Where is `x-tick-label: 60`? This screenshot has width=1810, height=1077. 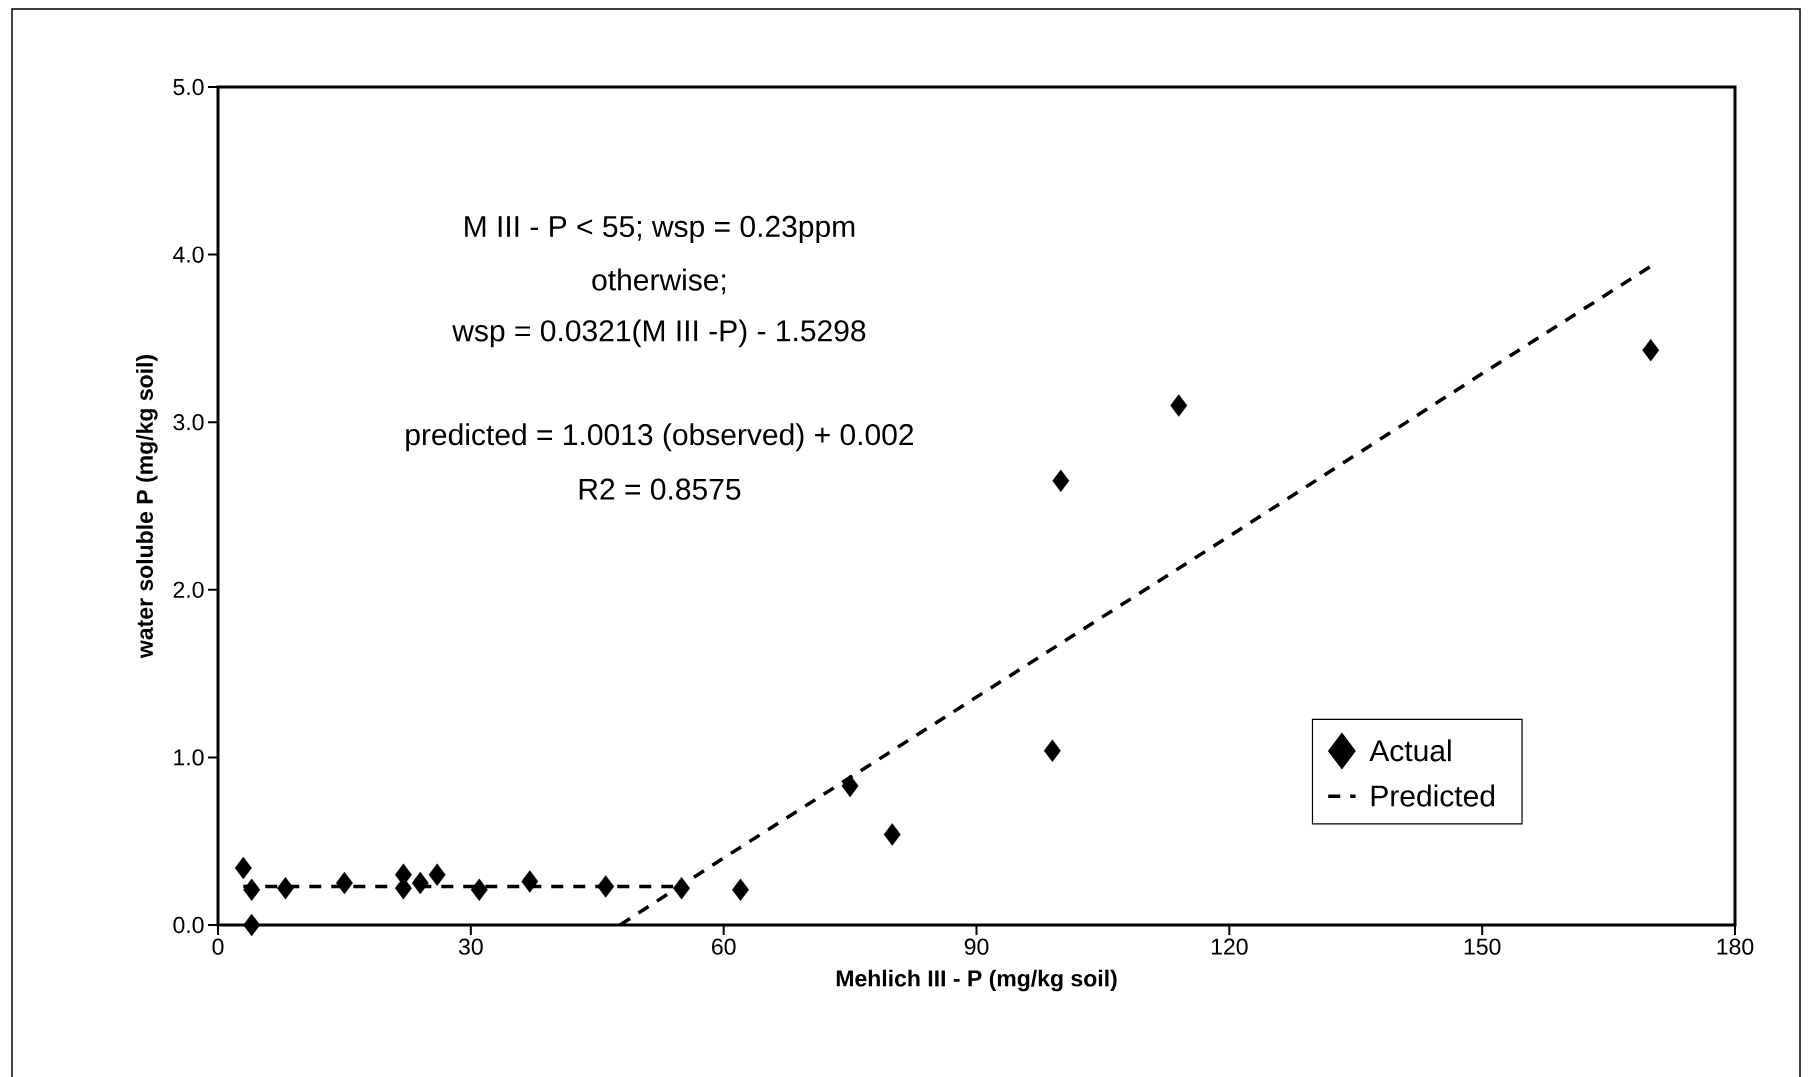
x-tick-label: 60 is located at coordinates (724, 946).